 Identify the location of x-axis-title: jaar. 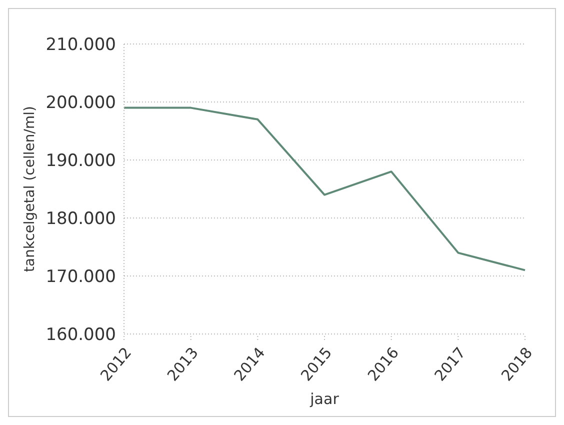
(324, 399).